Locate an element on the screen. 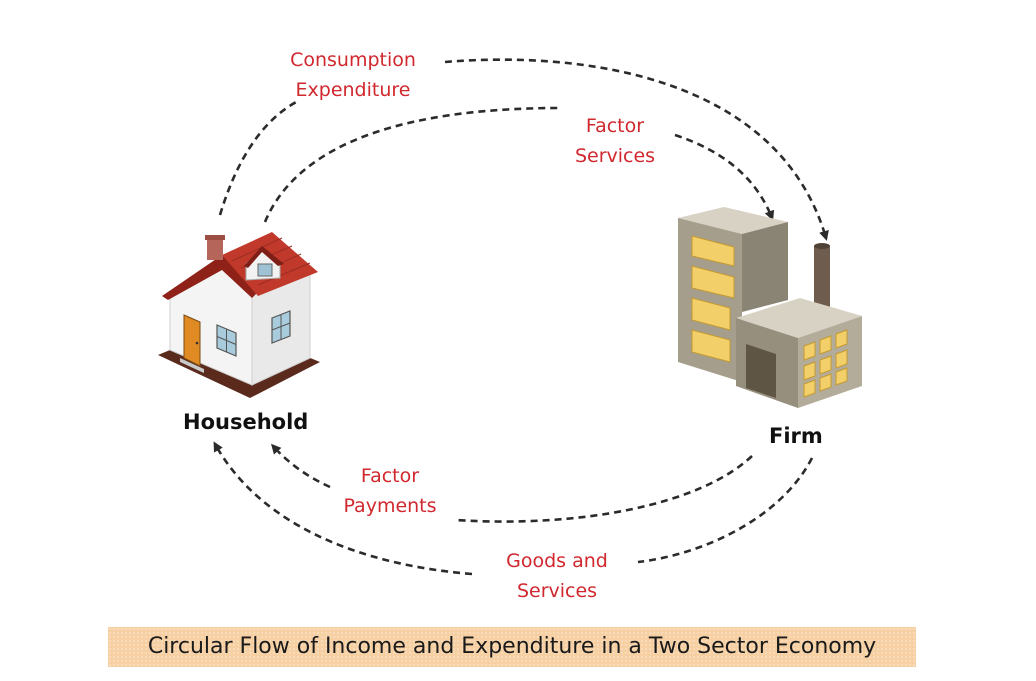  factor-services-line-2: Services is located at coordinates (615, 156).